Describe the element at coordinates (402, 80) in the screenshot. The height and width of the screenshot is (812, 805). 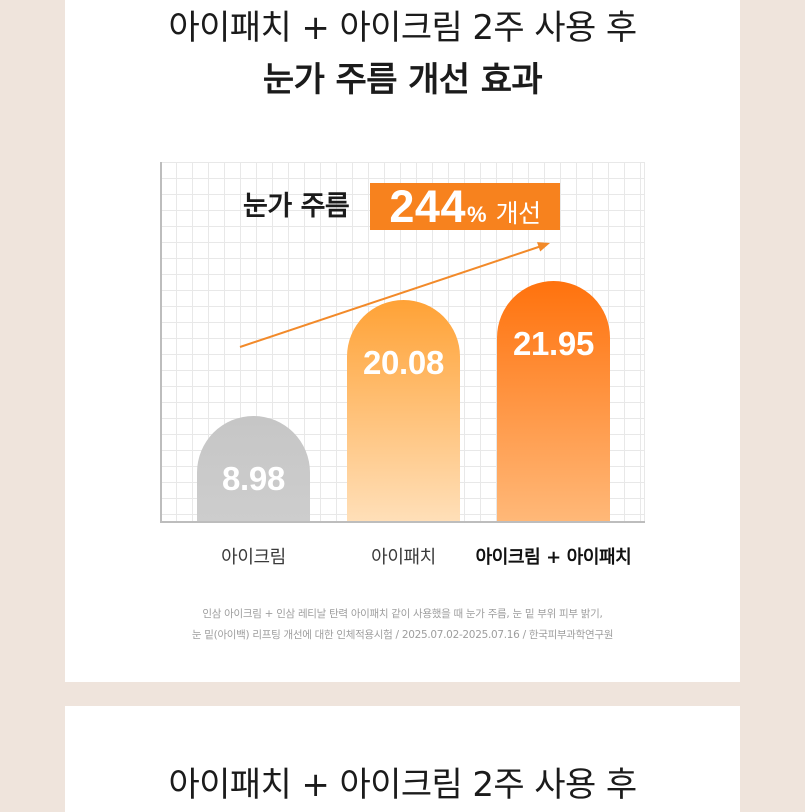
I see `chart-title: 눈가 주름 개선 효과` at that location.